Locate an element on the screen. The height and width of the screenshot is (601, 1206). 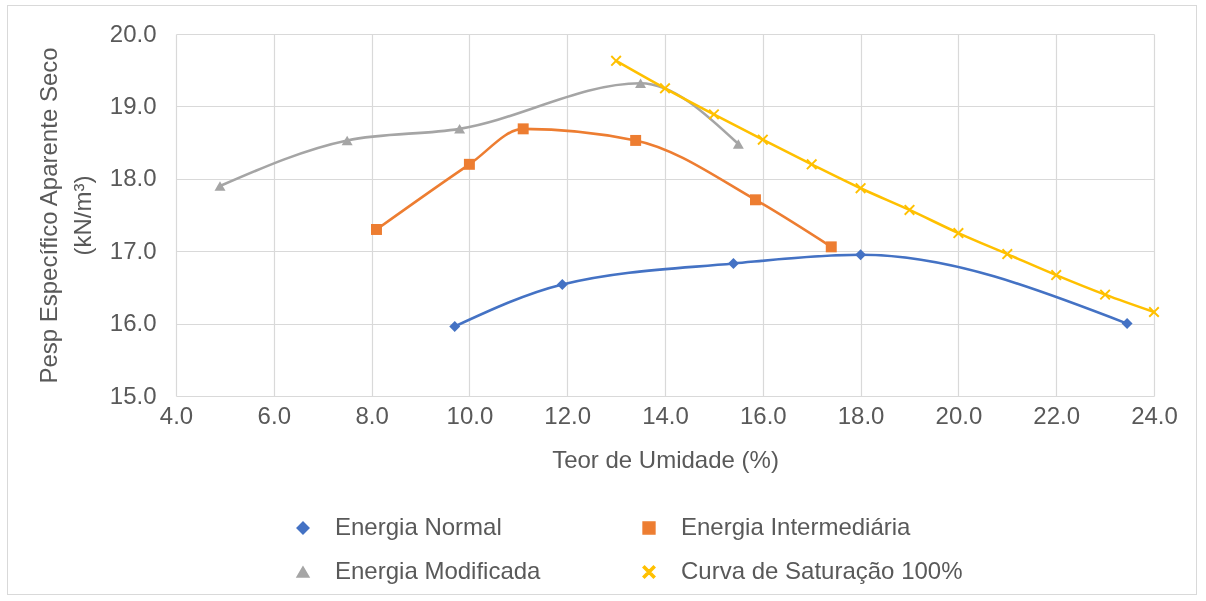
legend-label: Energia Modificada is located at coordinates (438, 570).